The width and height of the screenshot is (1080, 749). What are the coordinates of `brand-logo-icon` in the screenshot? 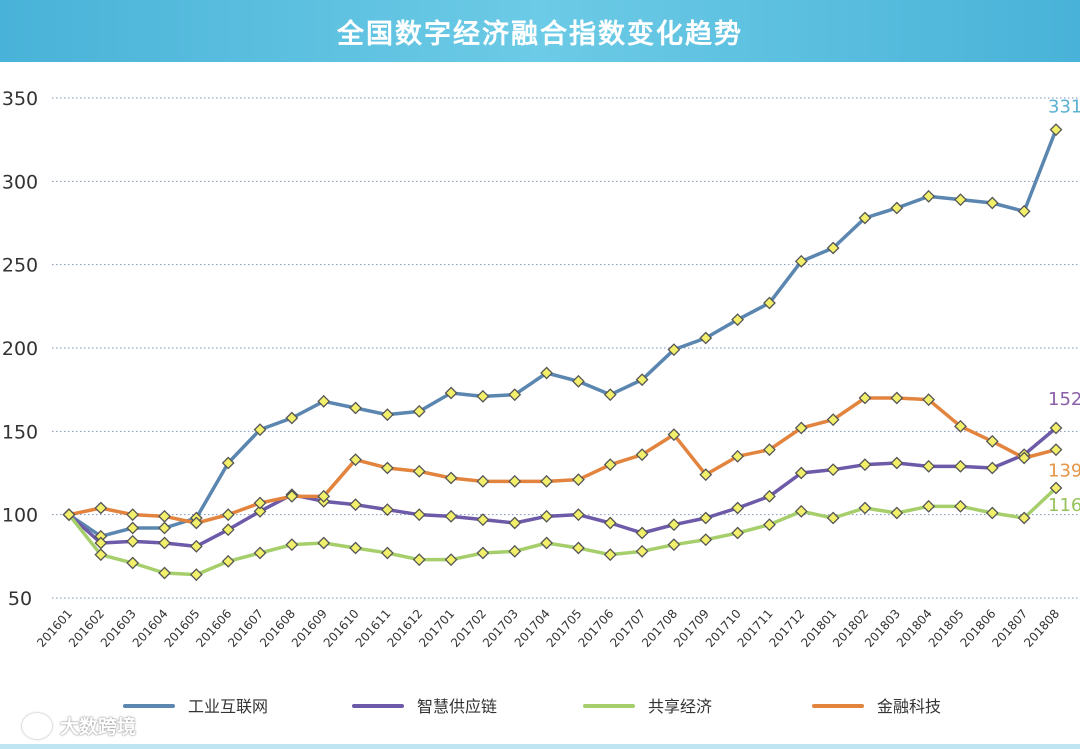 It's located at (37, 725).